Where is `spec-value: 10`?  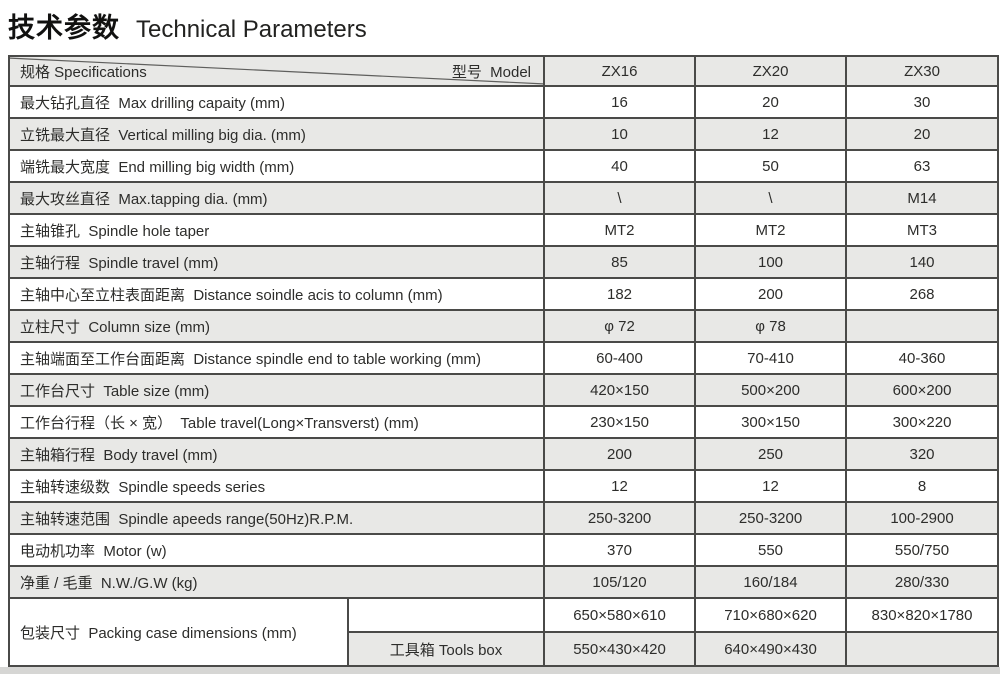
spec-value: 10 is located at coordinates (620, 134).